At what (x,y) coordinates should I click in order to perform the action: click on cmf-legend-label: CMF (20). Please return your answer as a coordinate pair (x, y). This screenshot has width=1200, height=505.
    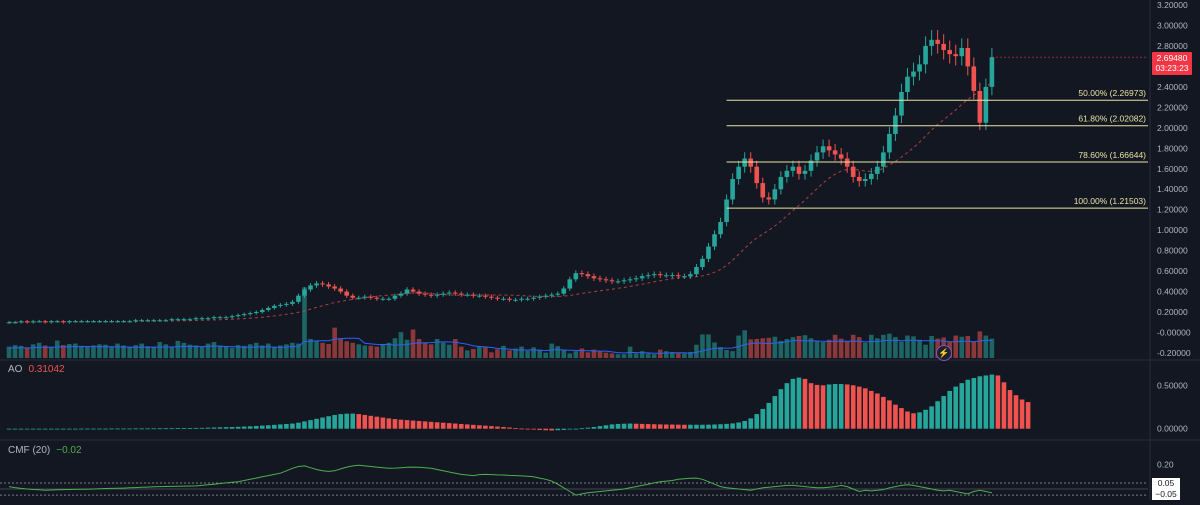
    Looking at the image, I should click on (29, 450).